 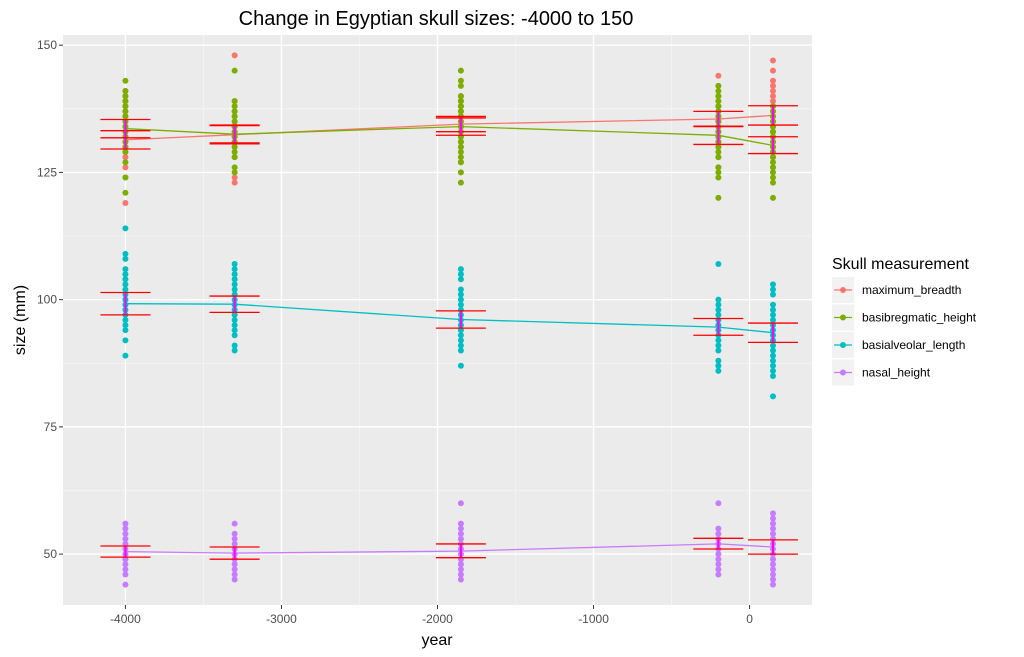 I want to click on x-axis-title: year, so click(x=437, y=640).